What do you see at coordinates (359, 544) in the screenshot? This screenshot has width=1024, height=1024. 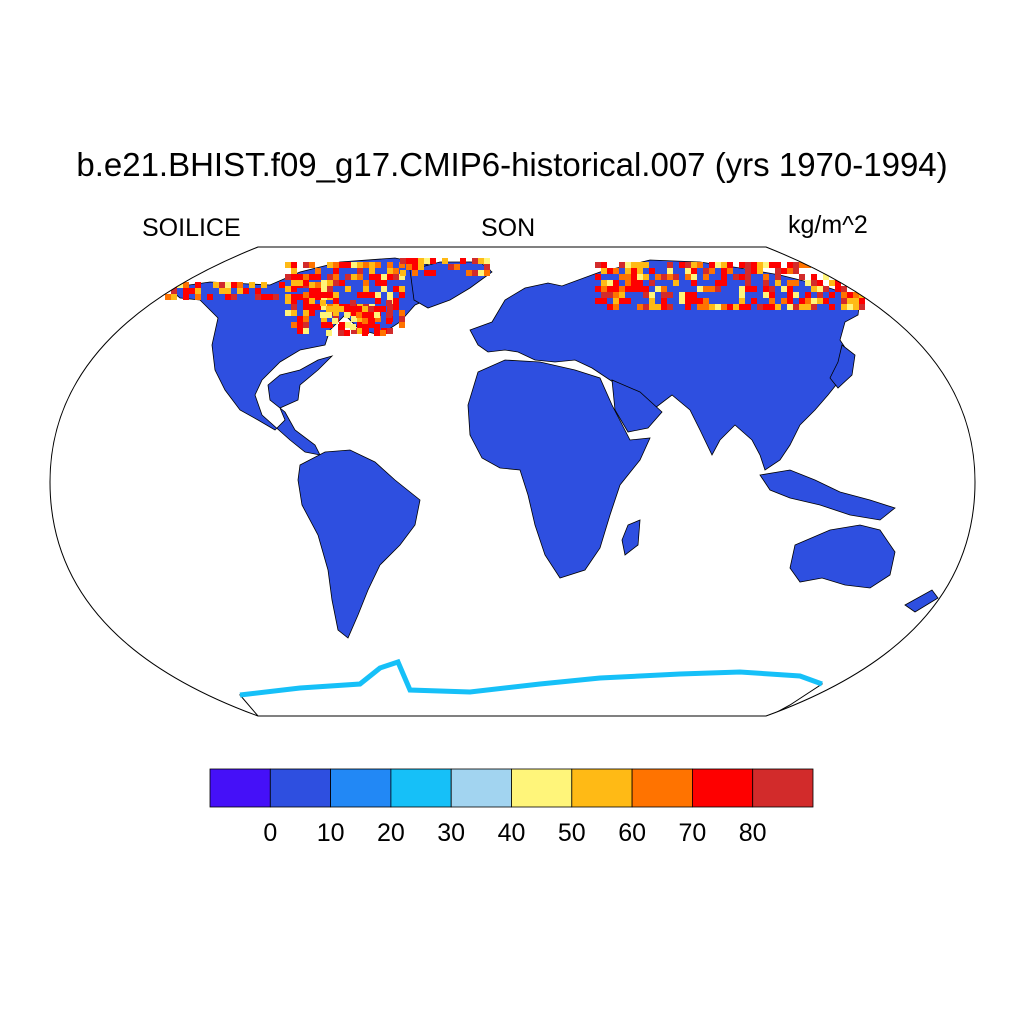 I see `south-america` at bounding box center [359, 544].